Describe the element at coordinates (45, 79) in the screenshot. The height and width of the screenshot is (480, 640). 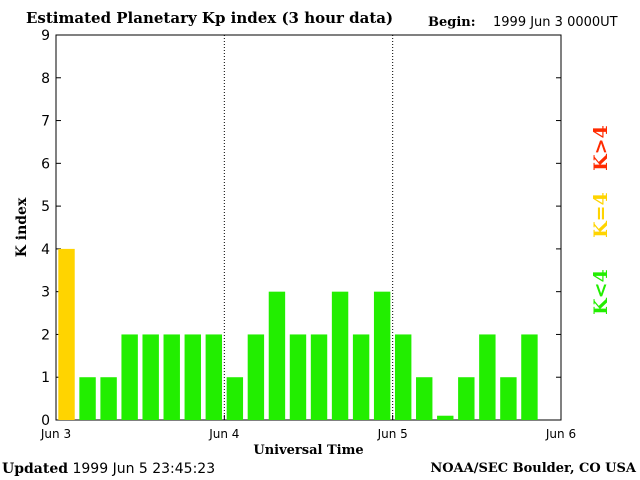
I see `y-tick-label: 8` at that location.